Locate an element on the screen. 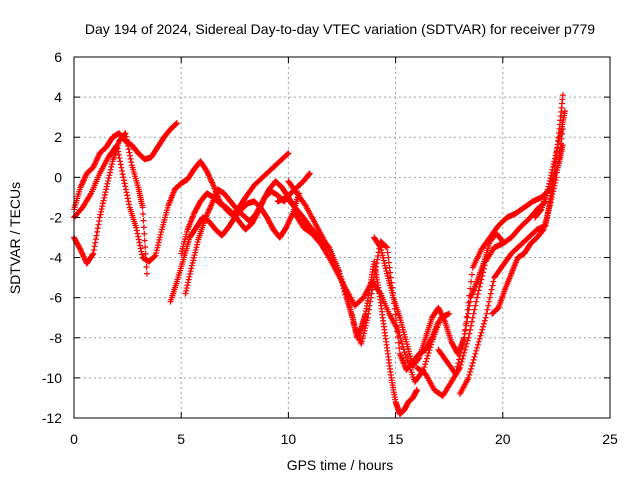 Image resolution: width=640 pixels, height=480 pixels. y-tick-label: 2 is located at coordinates (58, 137).